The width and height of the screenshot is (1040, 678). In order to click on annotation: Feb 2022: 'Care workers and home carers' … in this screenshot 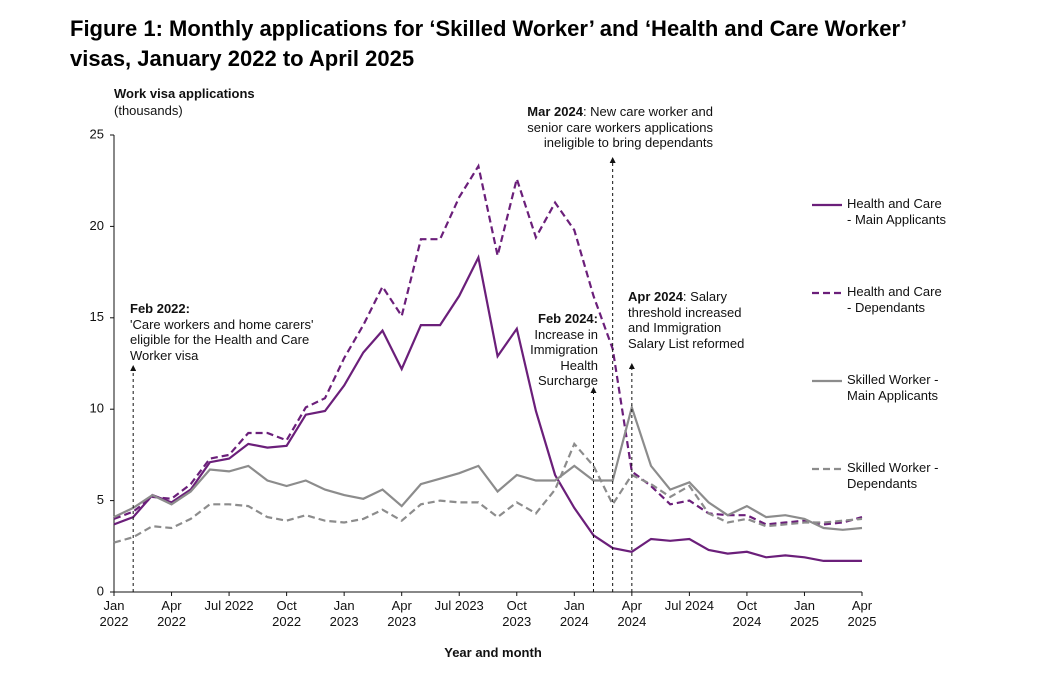, I will do `click(230, 332)`.